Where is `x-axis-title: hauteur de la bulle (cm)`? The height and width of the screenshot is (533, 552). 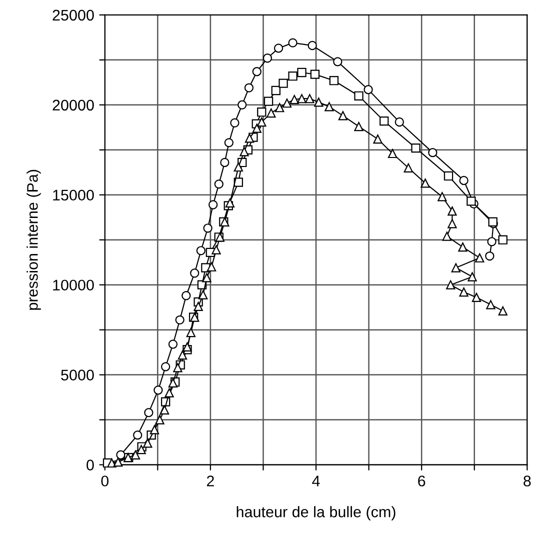
x-axis-title: hauteur de la bulle (cm) is located at coordinates (316, 513).